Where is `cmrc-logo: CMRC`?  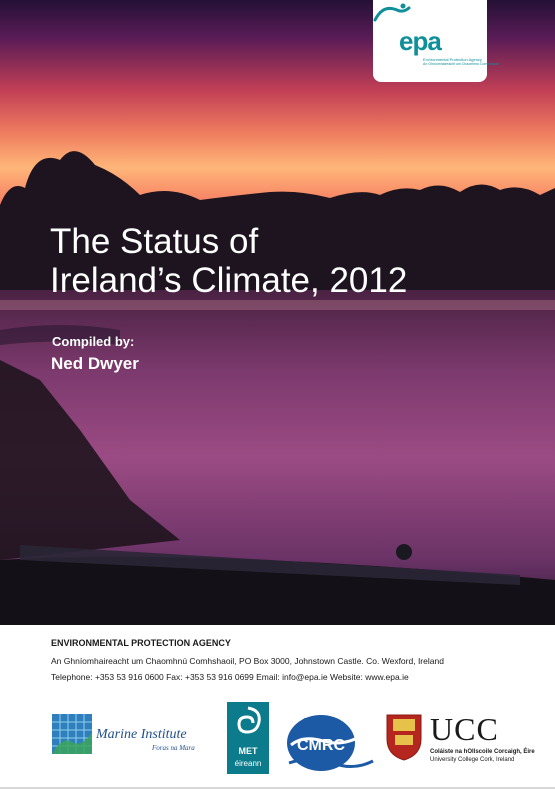
cmrc-logo: CMRC is located at coordinates (330, 743).